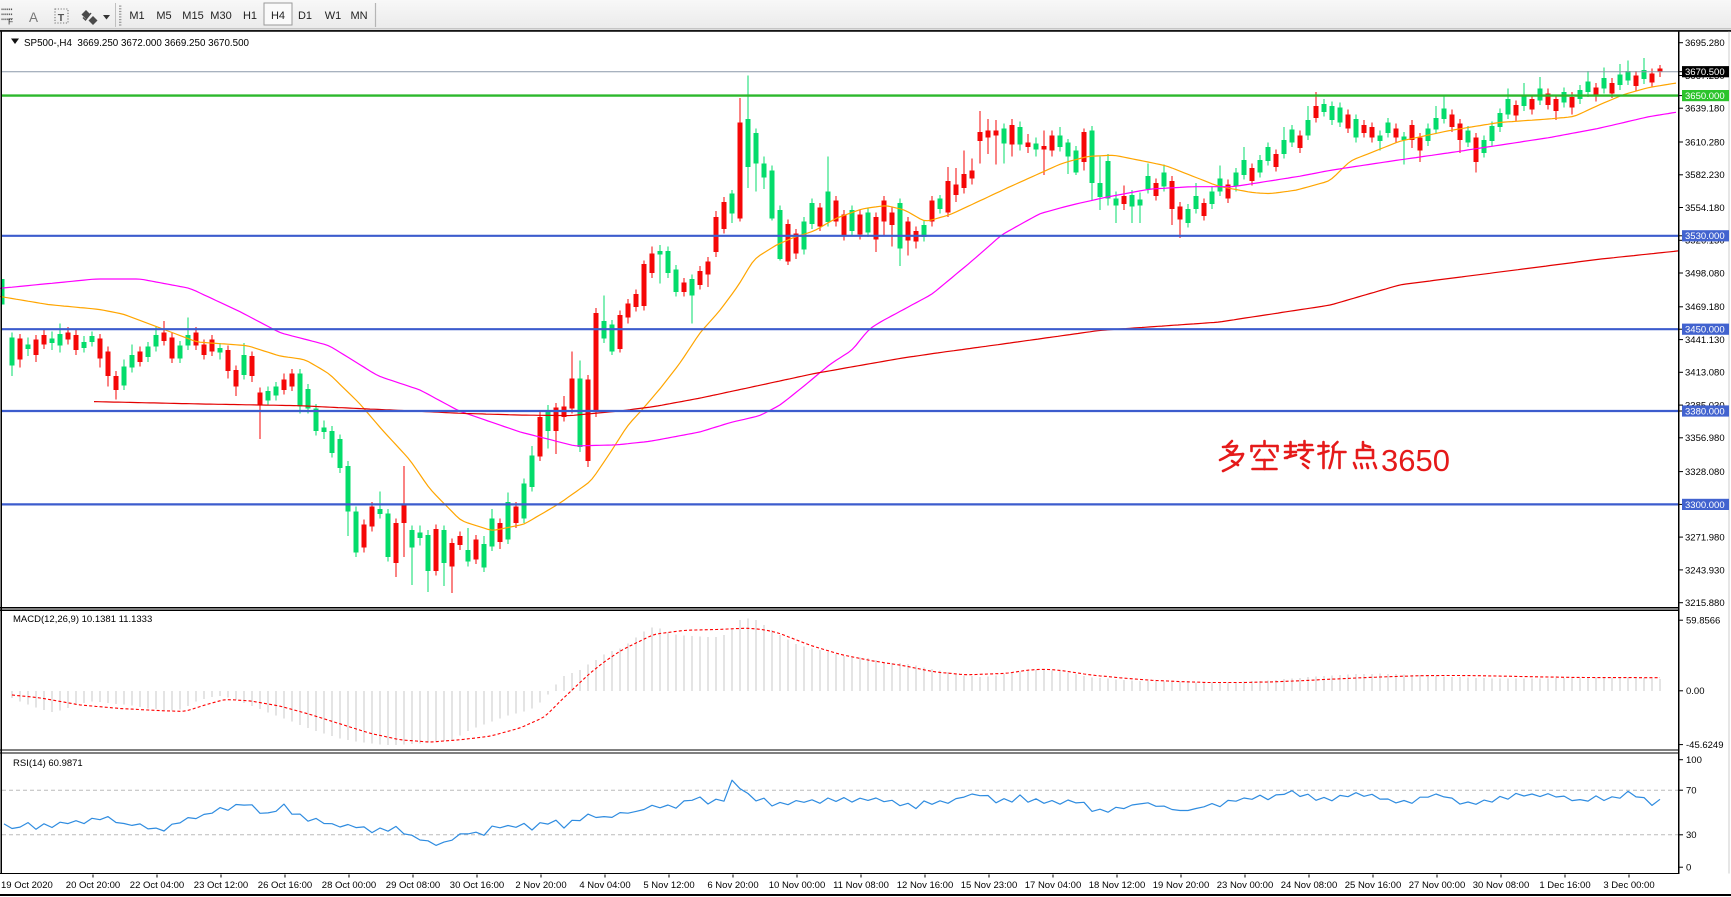  I want to click on svg-text: 3380.000, so click(1705, 411).